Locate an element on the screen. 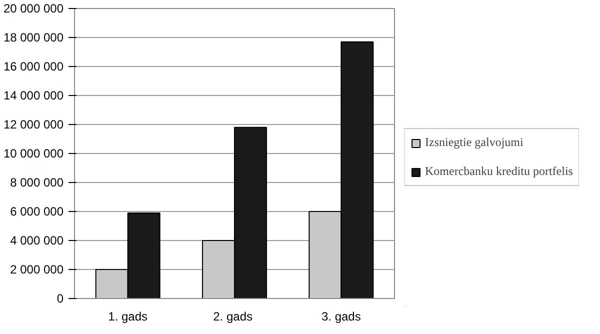  y-tick-label: 20 000 000 is located at coordinates (33, 9).